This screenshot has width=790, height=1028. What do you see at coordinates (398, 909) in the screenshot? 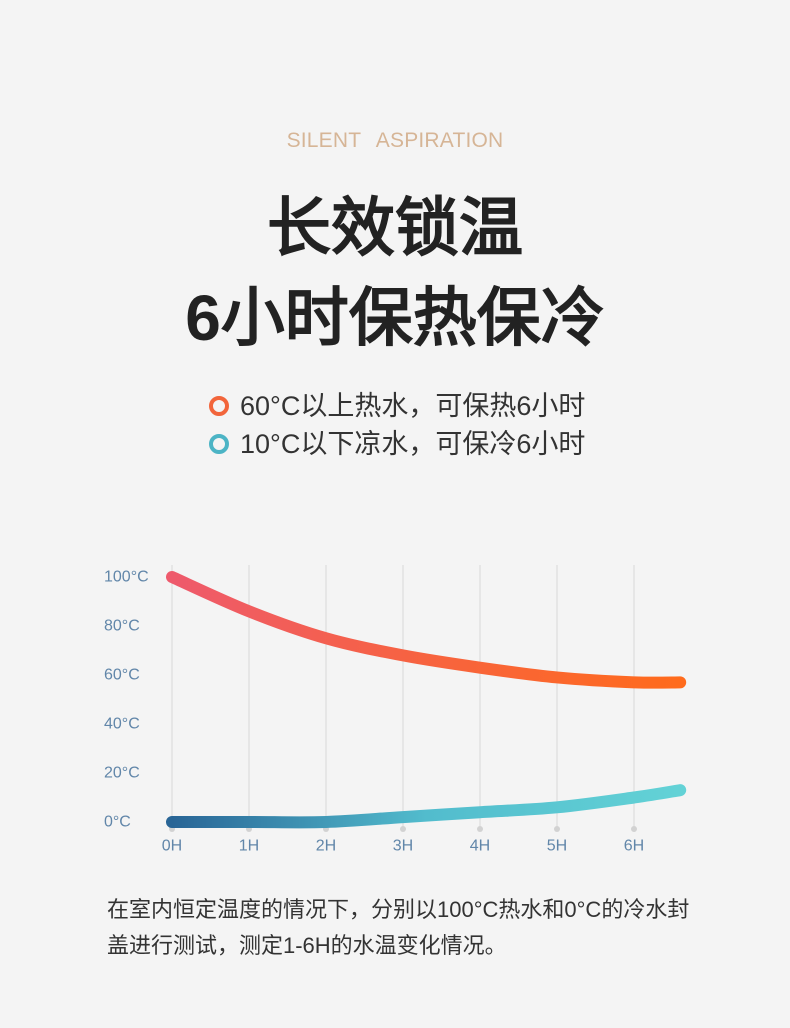
I see `test-description-line-1: 在室内恒定温度的情况下，分别以100°C热水和0°C的冷水封` at bounding box center [398, 909].